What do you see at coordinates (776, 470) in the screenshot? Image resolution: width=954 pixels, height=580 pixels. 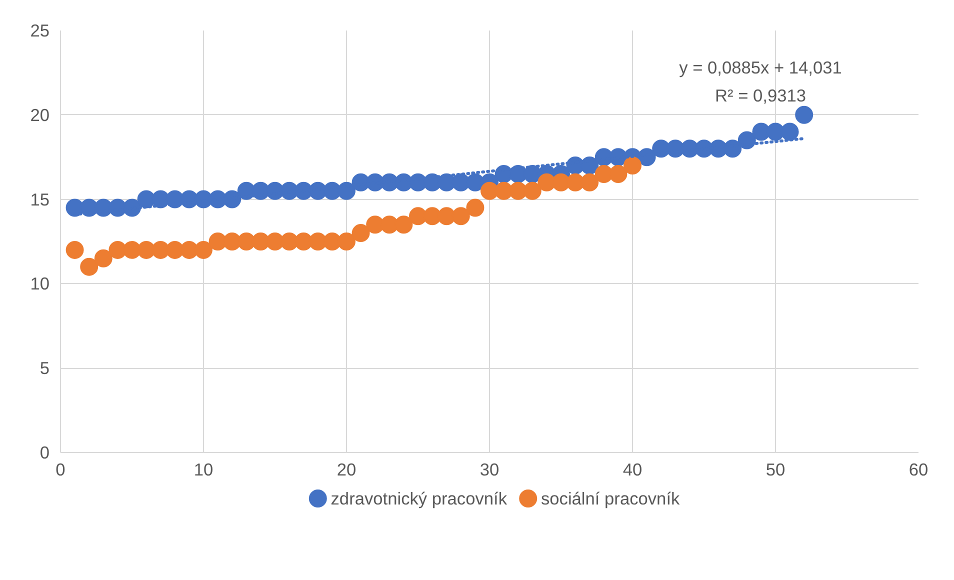 I see `x-tick-label: 50` at bounding box center [776, 470].